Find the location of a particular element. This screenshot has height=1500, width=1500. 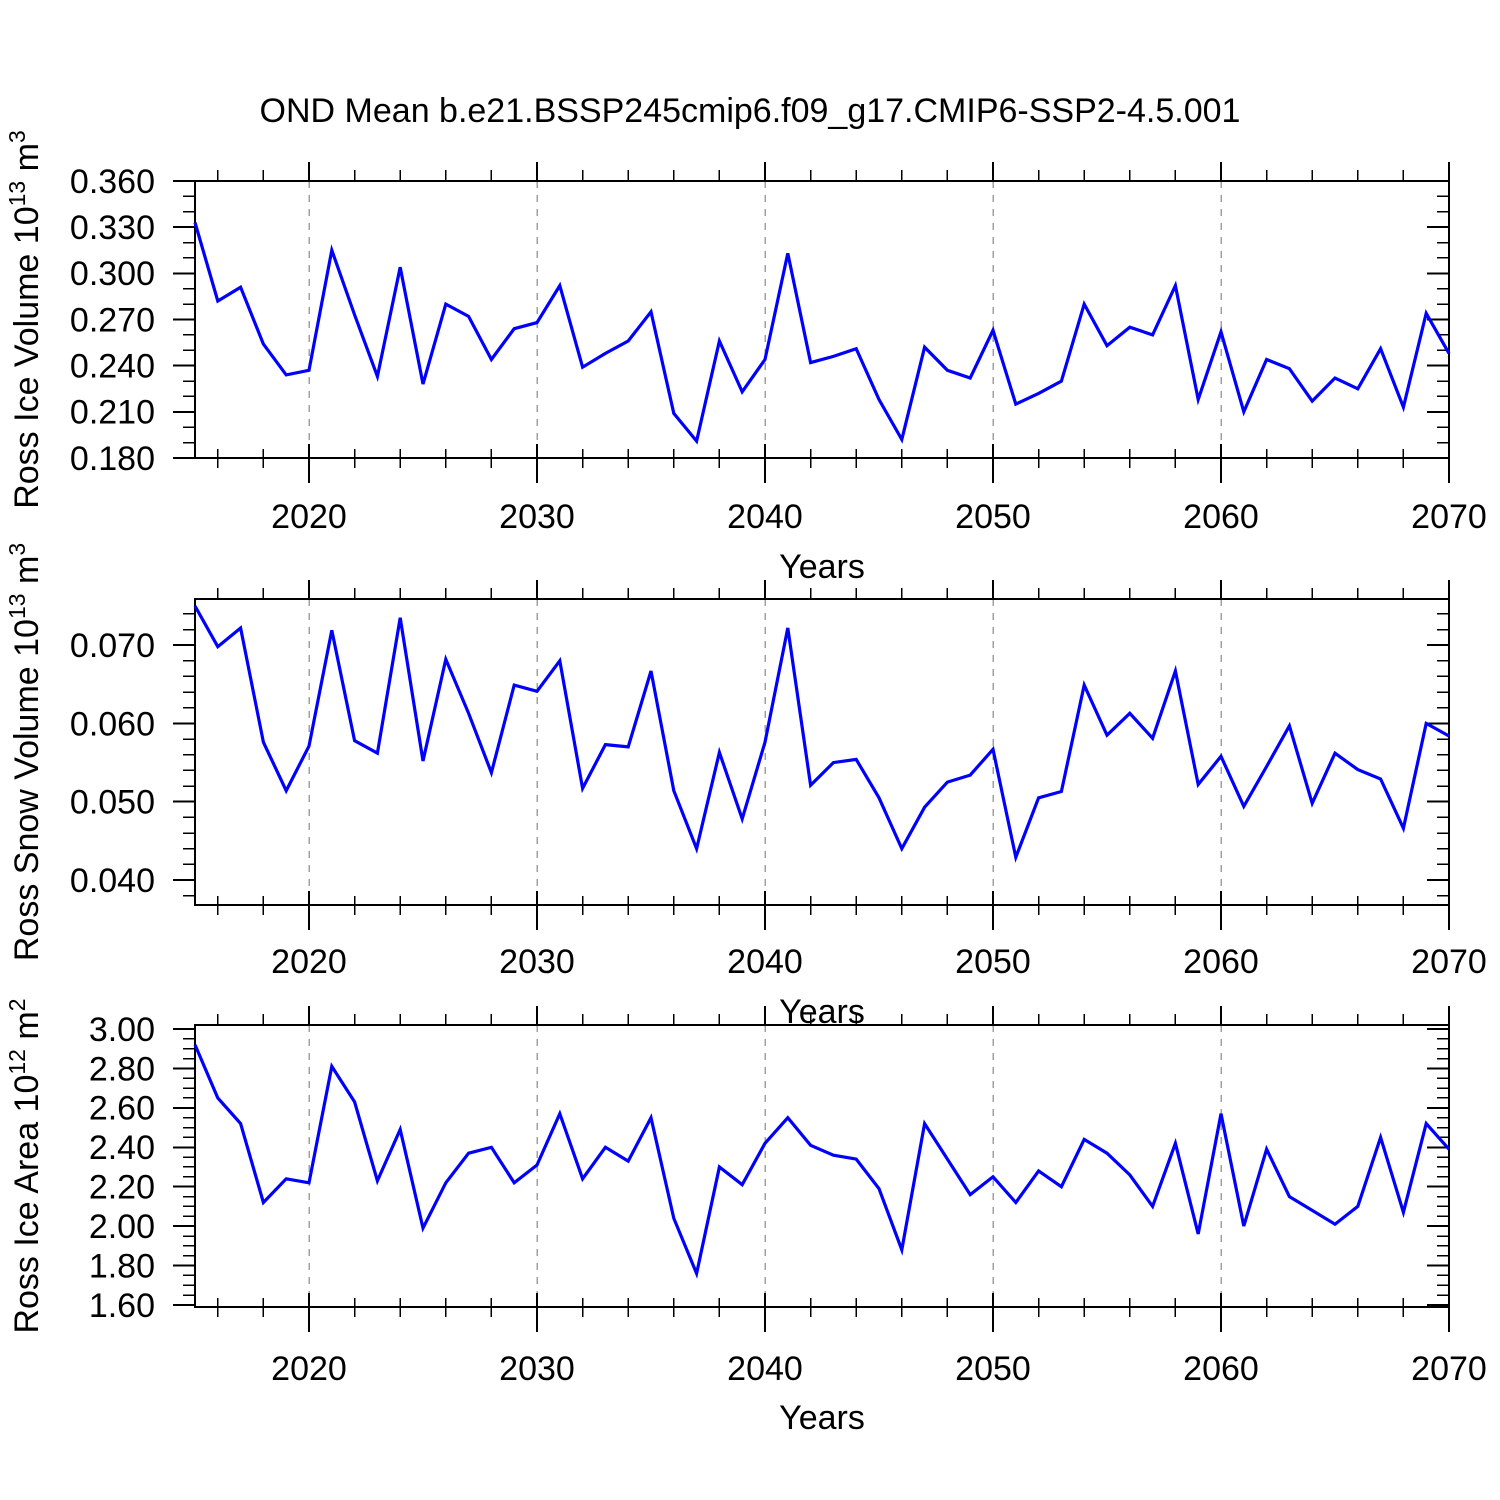

y-tick-label: 2.40 is located at coordinates (122, 1148).